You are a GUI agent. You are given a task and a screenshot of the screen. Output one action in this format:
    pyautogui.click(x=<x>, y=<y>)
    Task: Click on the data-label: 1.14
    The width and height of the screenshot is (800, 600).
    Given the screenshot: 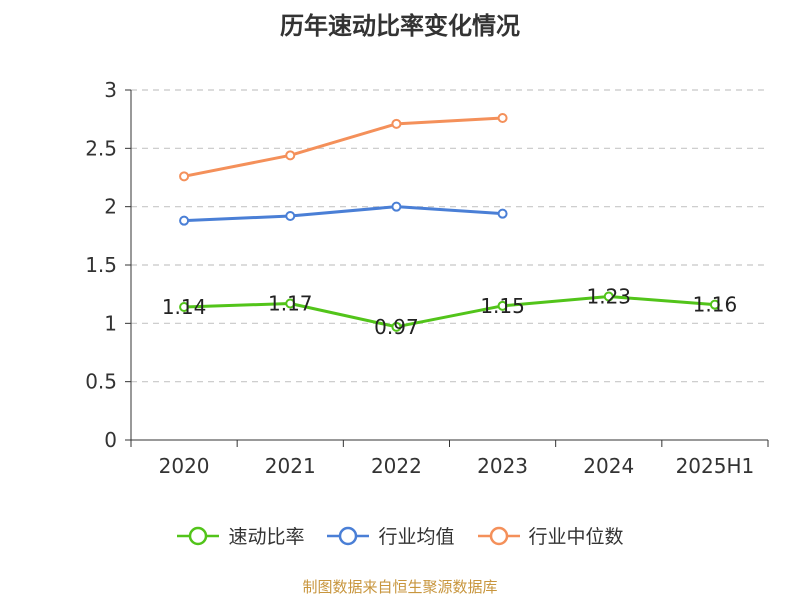 What is the action you would take?
    pyautogui.click(x=184, y=307)
    